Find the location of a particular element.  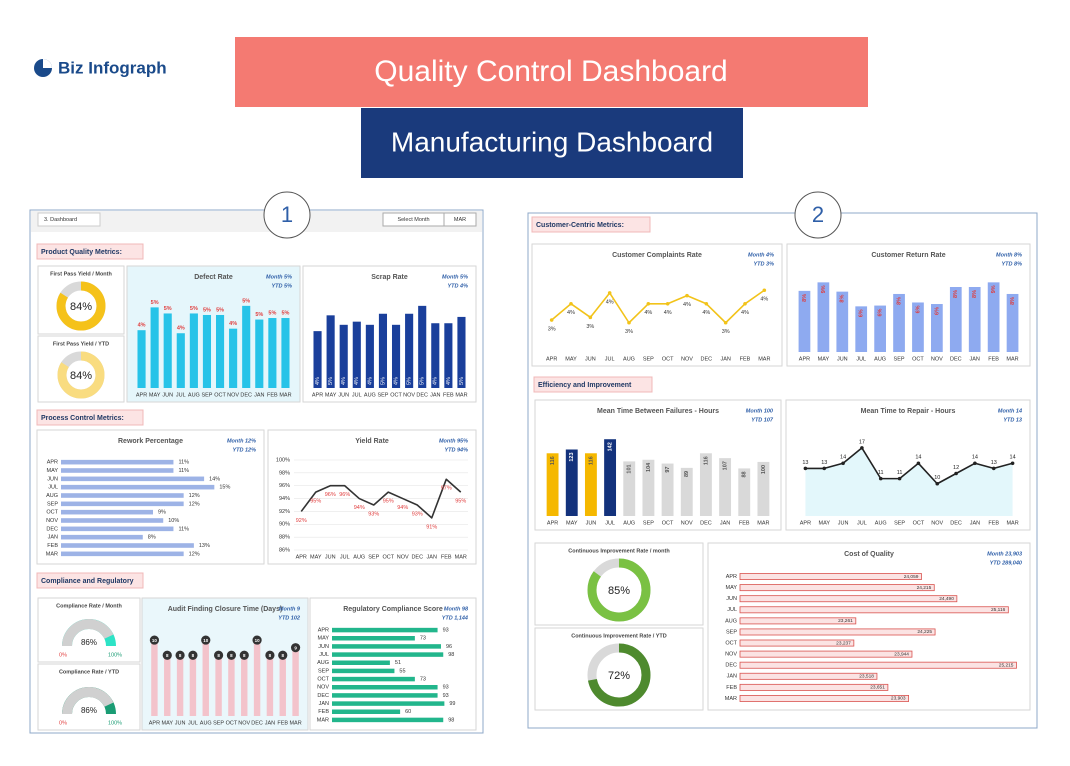

data-label: 8 is located at coordinates (270, 655).